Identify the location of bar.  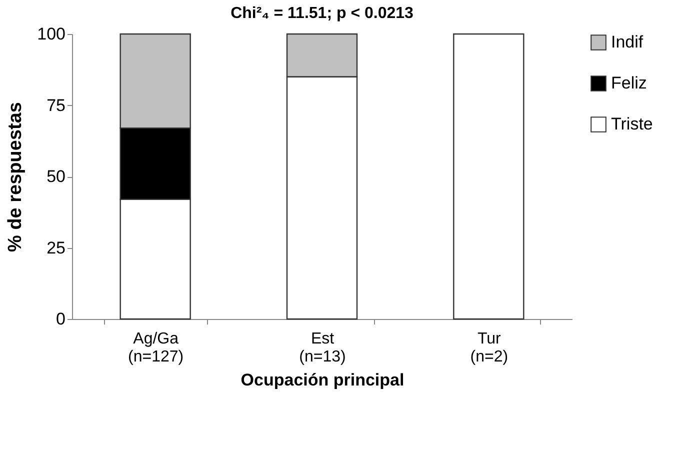
(488, 176).